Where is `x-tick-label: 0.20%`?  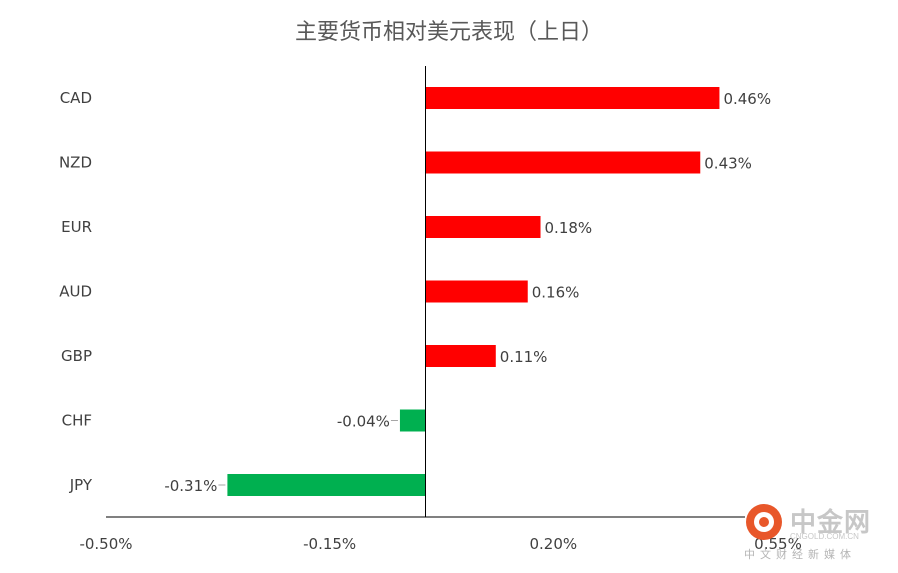 x-tick-label: 0.20% is located at coordinates (553, 544).